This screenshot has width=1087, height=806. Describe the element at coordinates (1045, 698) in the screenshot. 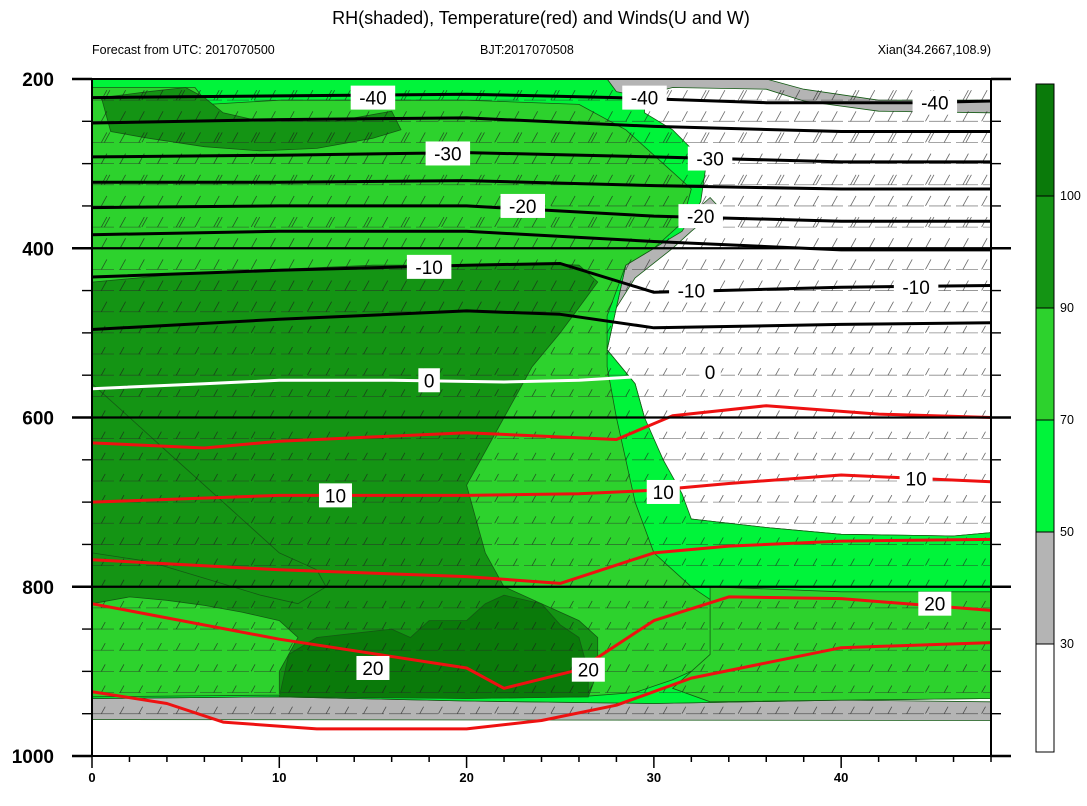

I see `colorbar-box` at that location.